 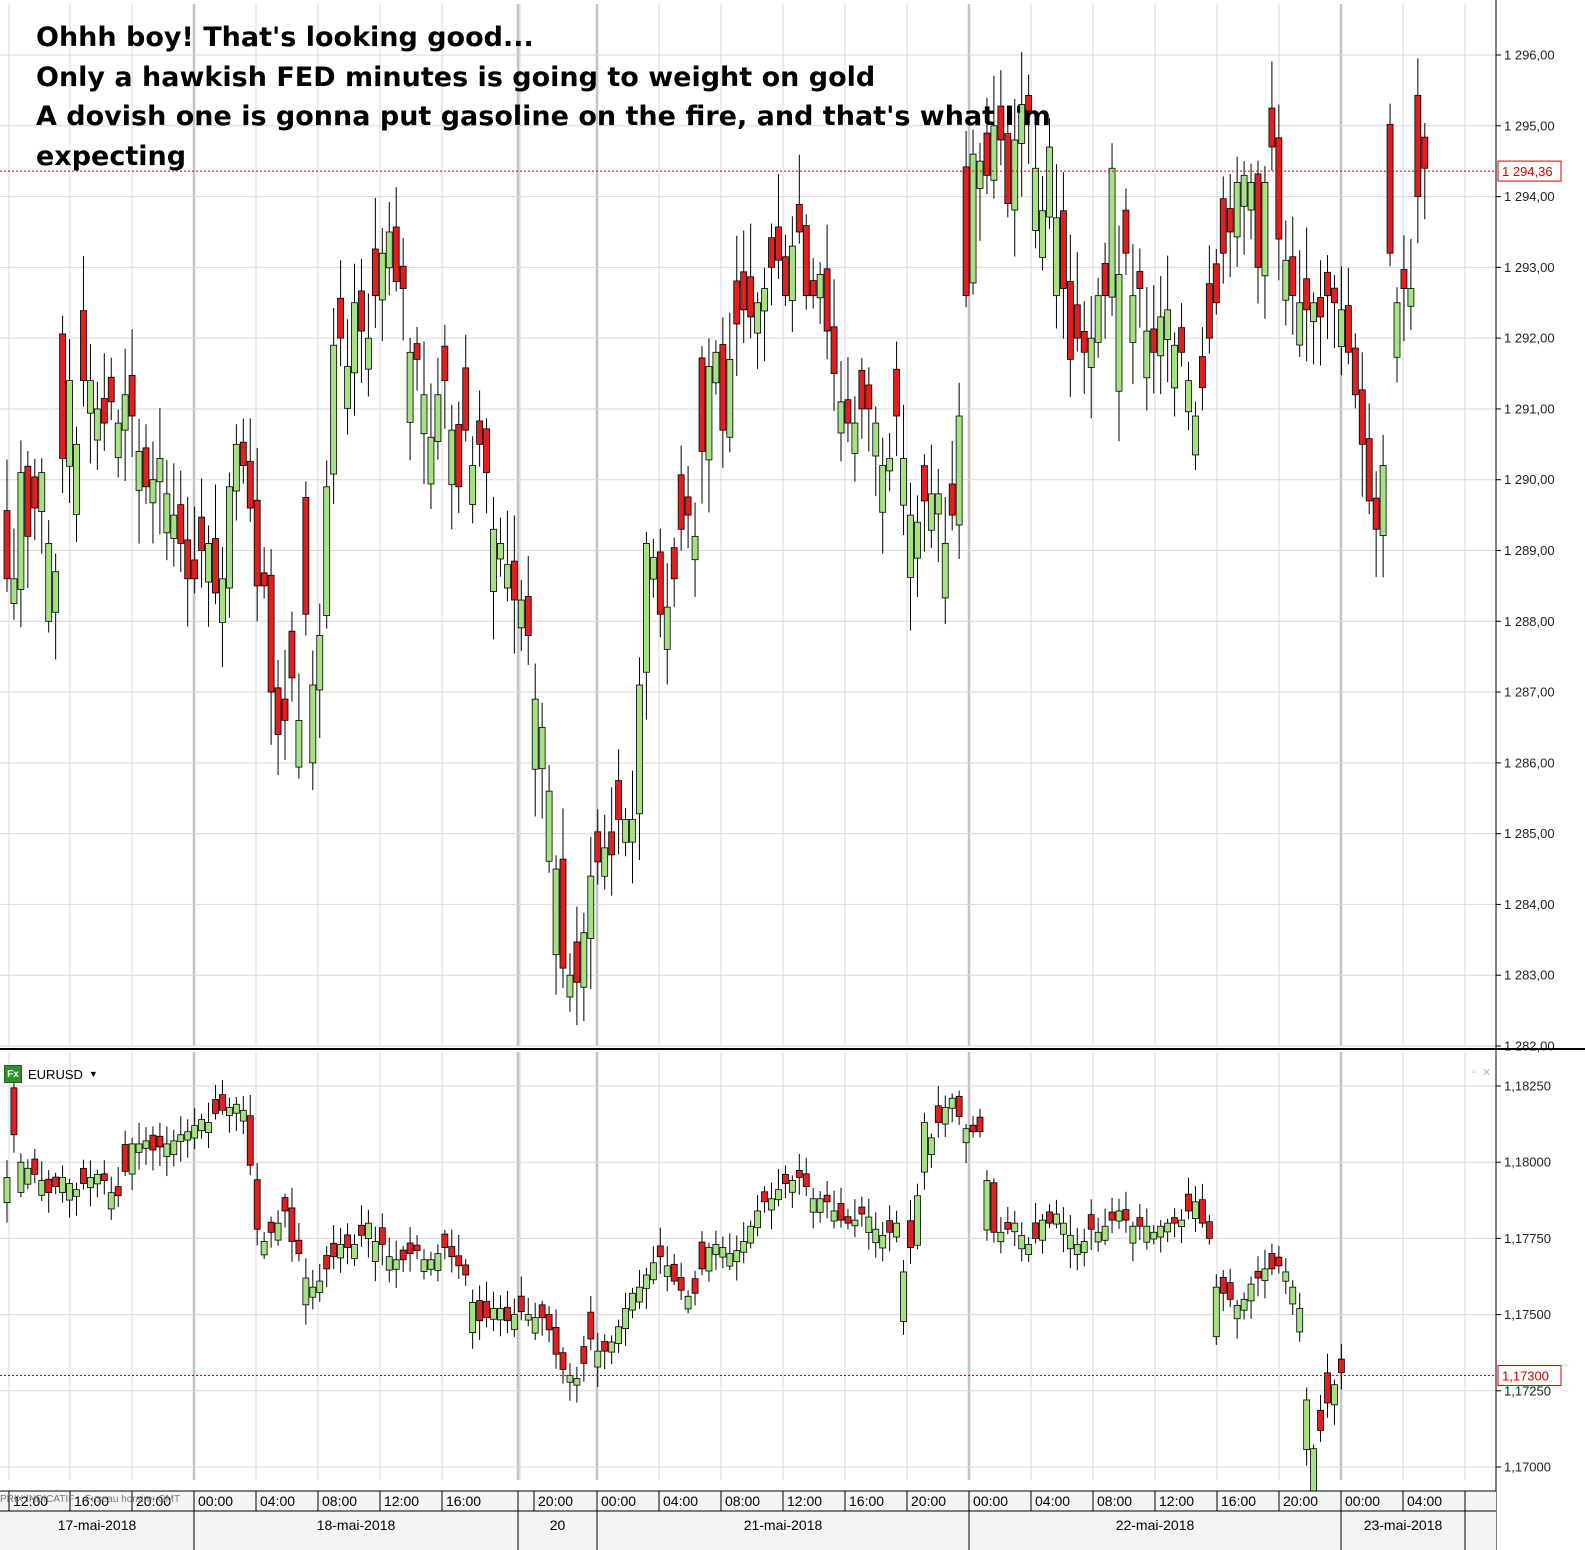 What do you see at coordinates (1529, 692) in the screenshot?
I see `y-tick-label: 1 287,00` at bounding box center [1529, 692].